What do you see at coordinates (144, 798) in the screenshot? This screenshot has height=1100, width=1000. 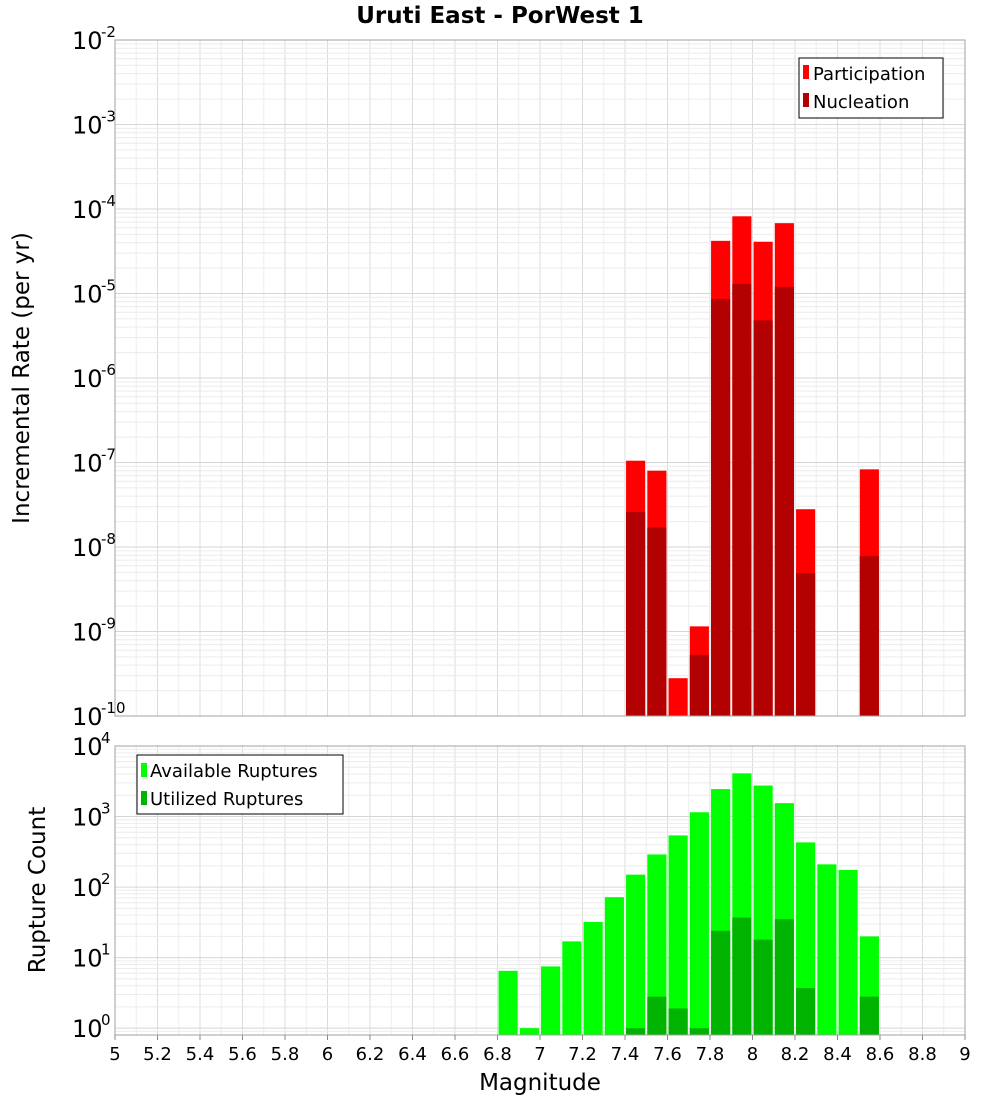 I see `utilized-legend-swatch` at bounding box center [144, 798].